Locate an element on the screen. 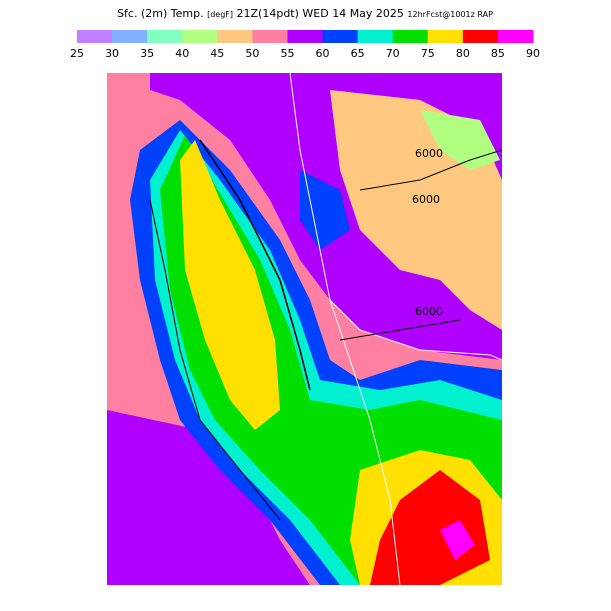 This screenshot has height=611, width=611. region-blue is located at coordinates (325, 210).